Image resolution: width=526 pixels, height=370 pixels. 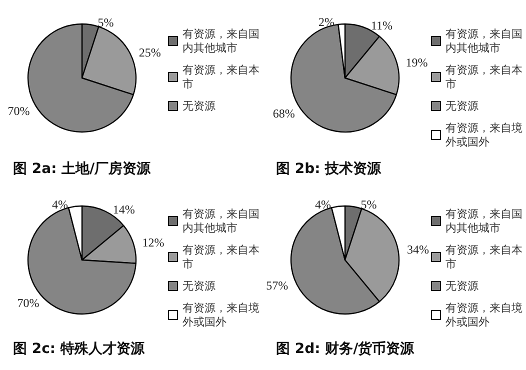 What do you see at coordinates (381, 25) in the screenshot?
I see `data-label: 11%` at bounding box center [381, 25].